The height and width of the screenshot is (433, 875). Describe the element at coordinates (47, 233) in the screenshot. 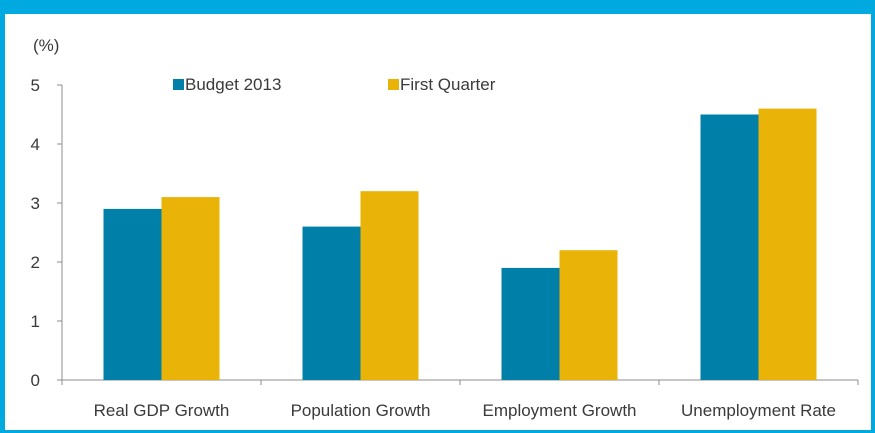

I see `y-axis: 0 1 2 3 4 5` at that location.